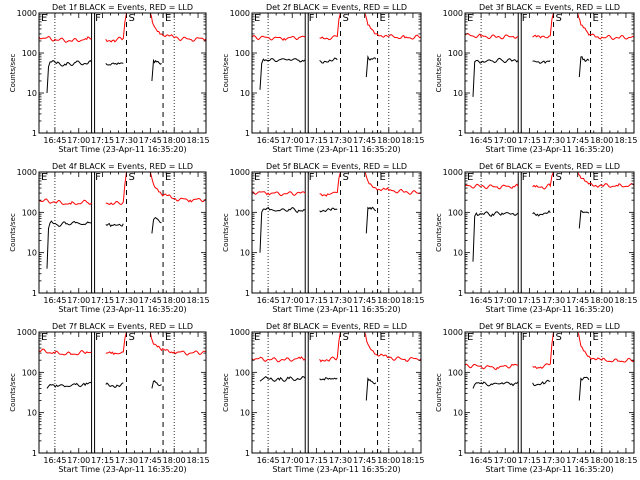 The width and height of the screenshot is (640, 480). Describe the element at coordinates (340, 300) in the screenshot. I see `x-tick-label: 17:30` at that location.